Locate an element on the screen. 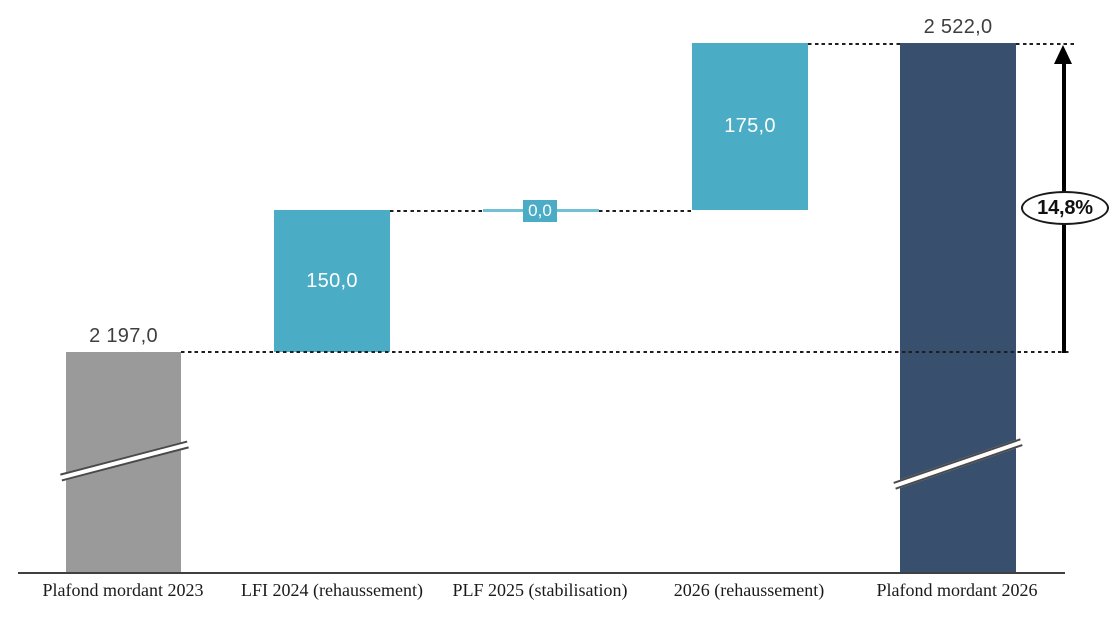 Image resolution: width=1119 pixels, height=632 pixels. value-badge-plf-2025: 0,0 is located at coordinates (540, 211).